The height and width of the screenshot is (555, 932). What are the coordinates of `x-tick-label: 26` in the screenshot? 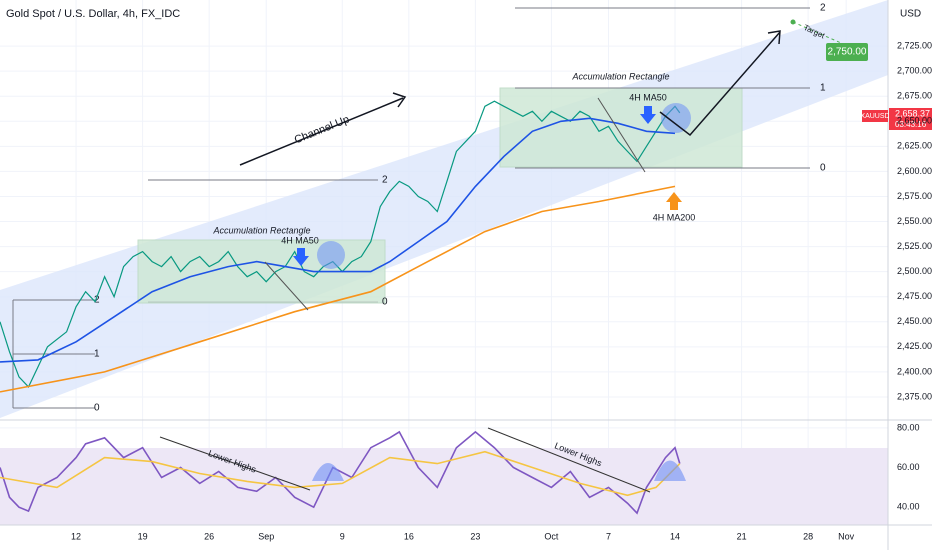 It's located at (209, 536).